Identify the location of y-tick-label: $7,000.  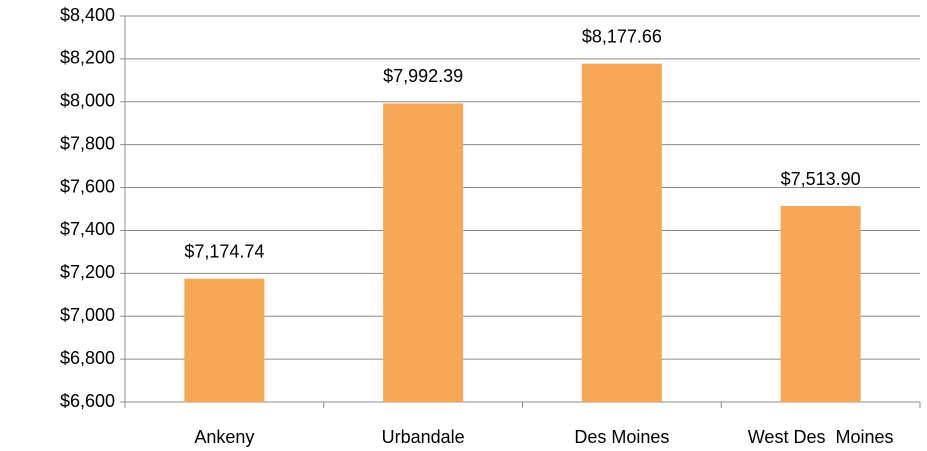
(87, 315).